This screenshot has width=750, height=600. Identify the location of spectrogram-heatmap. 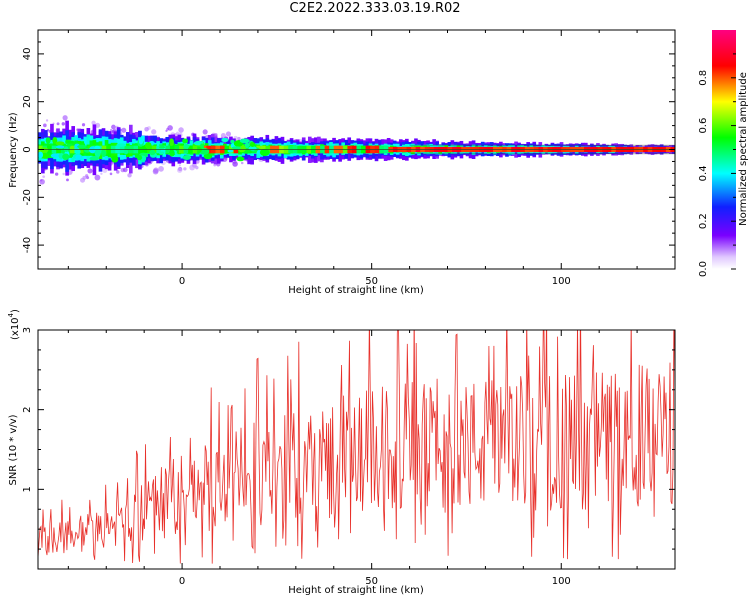
(358, 150).